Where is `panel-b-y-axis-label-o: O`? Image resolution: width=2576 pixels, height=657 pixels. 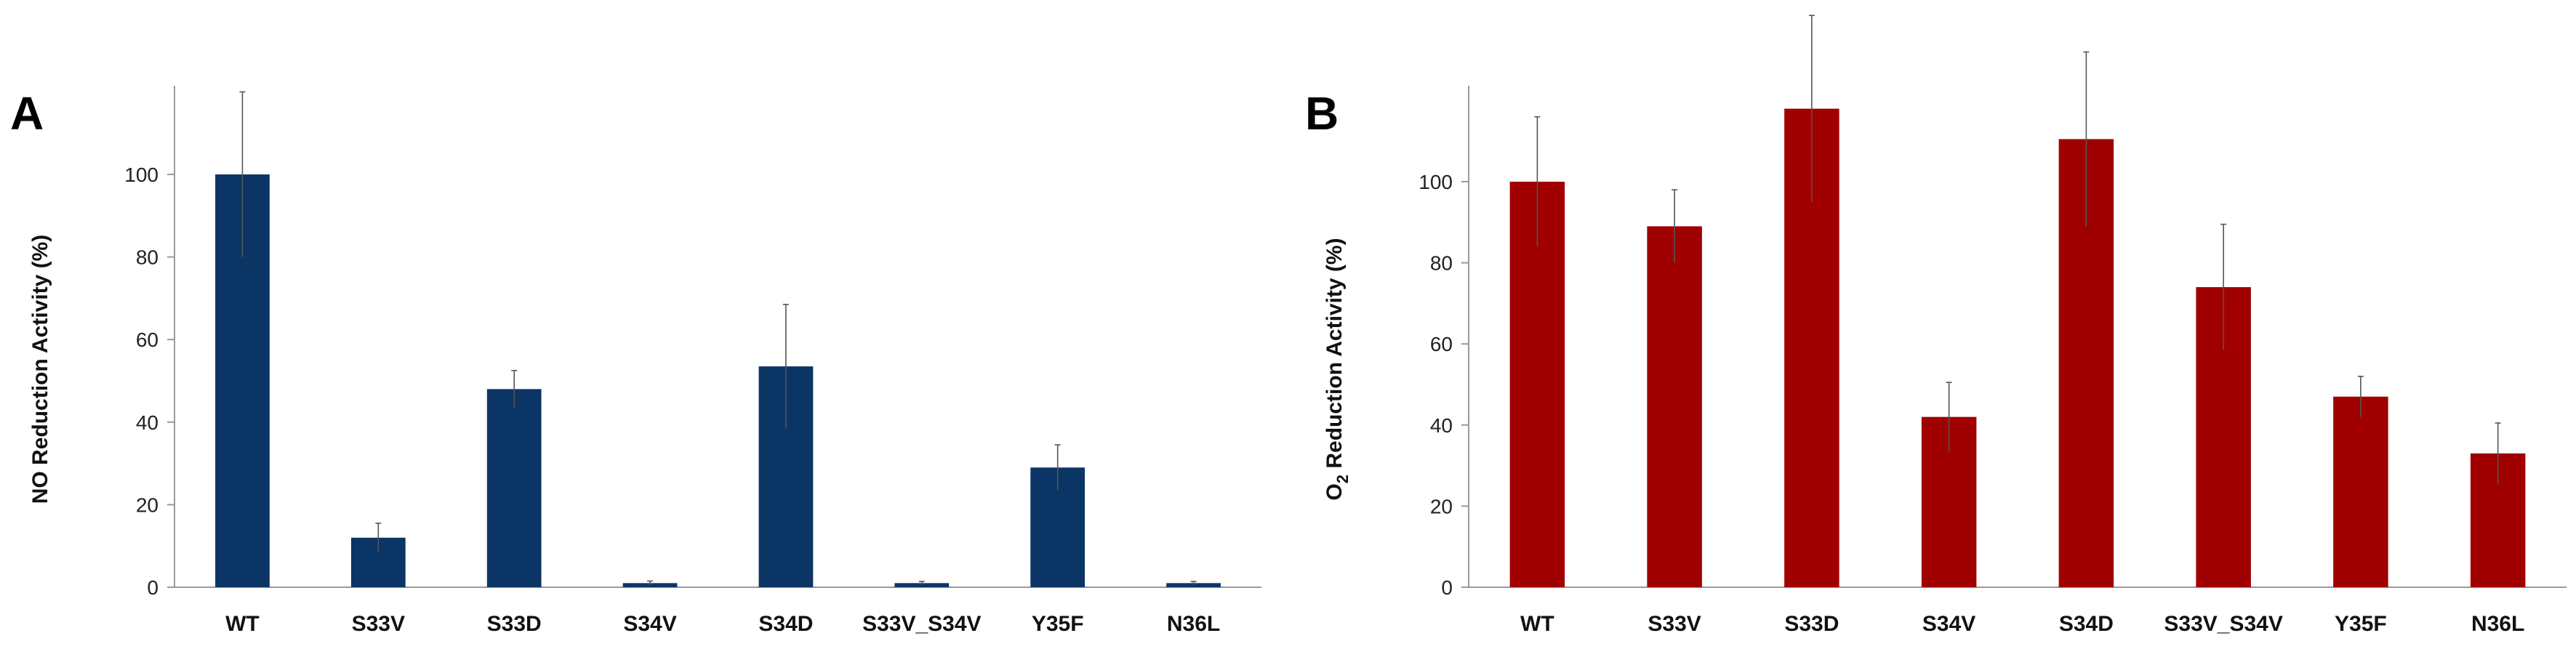
panel-b-y-axis-label-o: O is located at coordinates (1335, 492).